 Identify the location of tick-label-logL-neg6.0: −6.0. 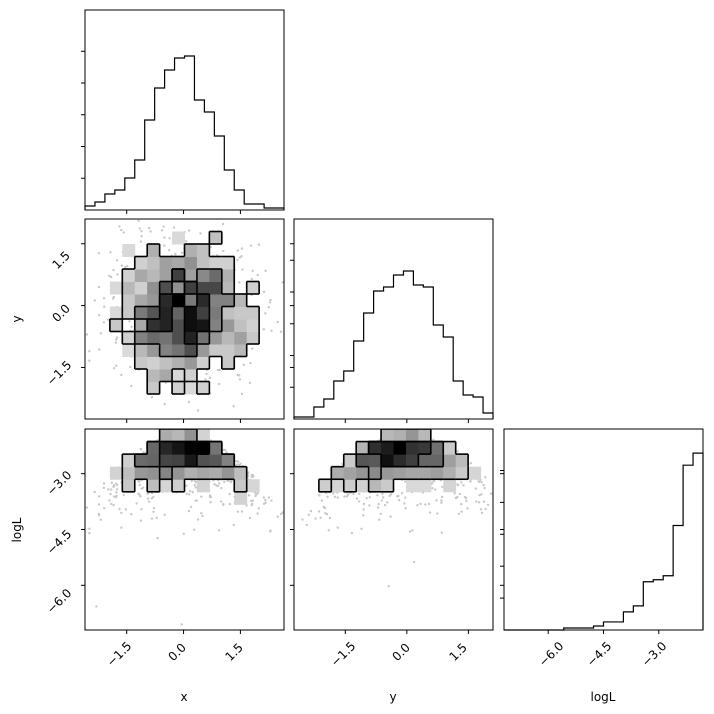
(59, 601).